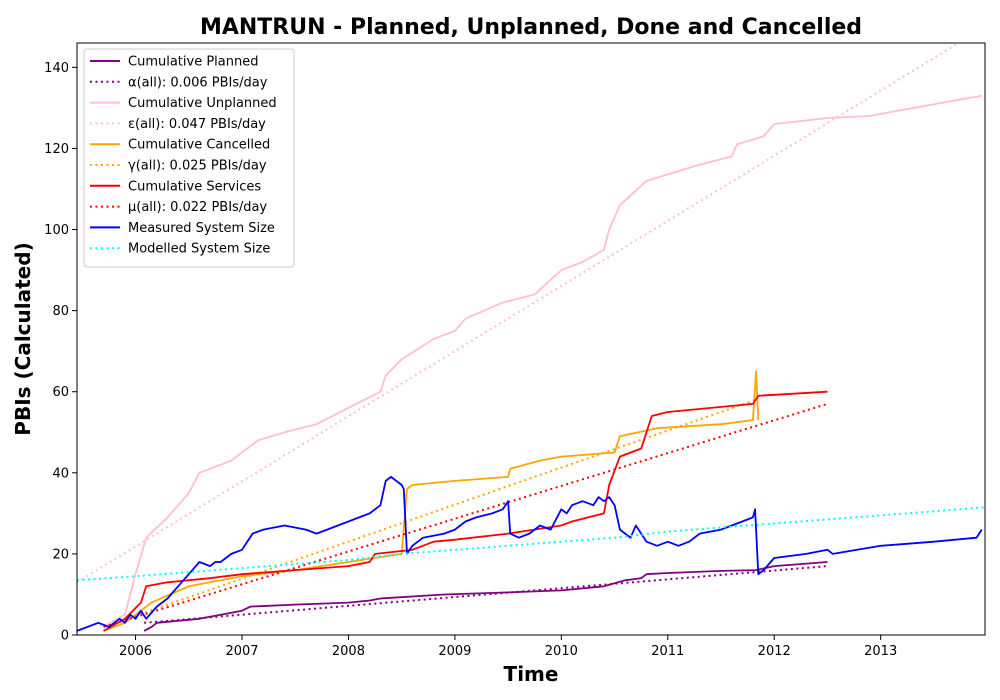 The width and height of the screenshot is (1000, 700). Describe the element at coordinates (135, 651) in the screenshot. I see `x-tick-label: 2006` at that location.